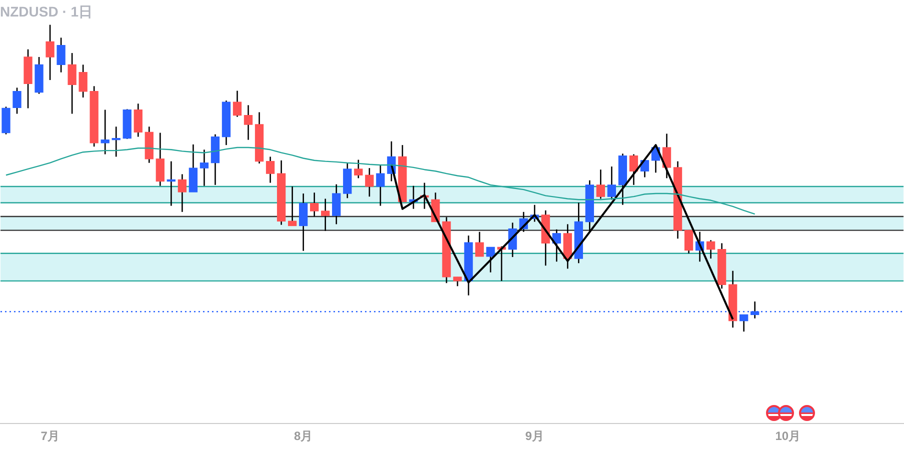 This screenshot has width=904, height=452. What do you see at coordinates (303, 436) in the screenshot?
I see `x-tick-label: 8月` at bounding box center [303, 436].